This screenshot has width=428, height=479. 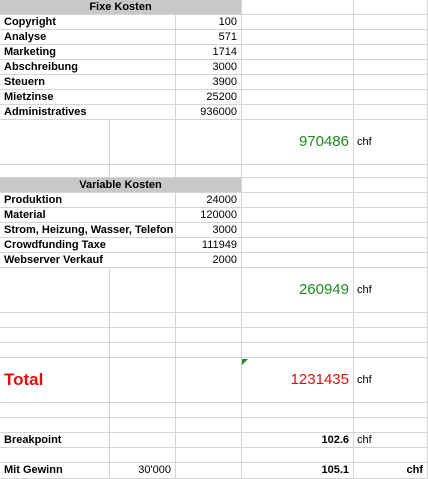 I want to click on fixe-kosten-label: Analyse, so click(x=88, y=37).